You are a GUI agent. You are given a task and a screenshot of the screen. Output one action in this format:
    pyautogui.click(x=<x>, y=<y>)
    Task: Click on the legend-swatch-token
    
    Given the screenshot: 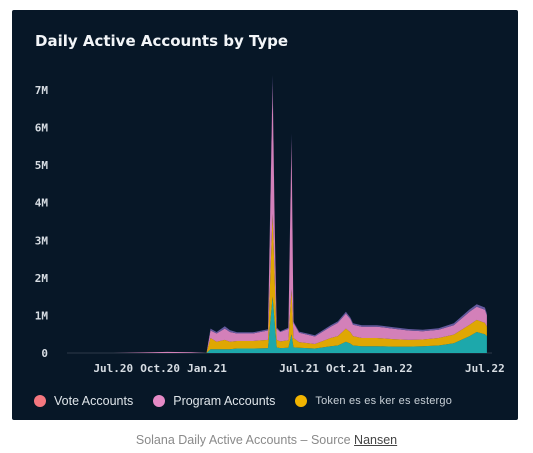 What is the action you would take?
    pyautogui.click(x=301, y=401)
    